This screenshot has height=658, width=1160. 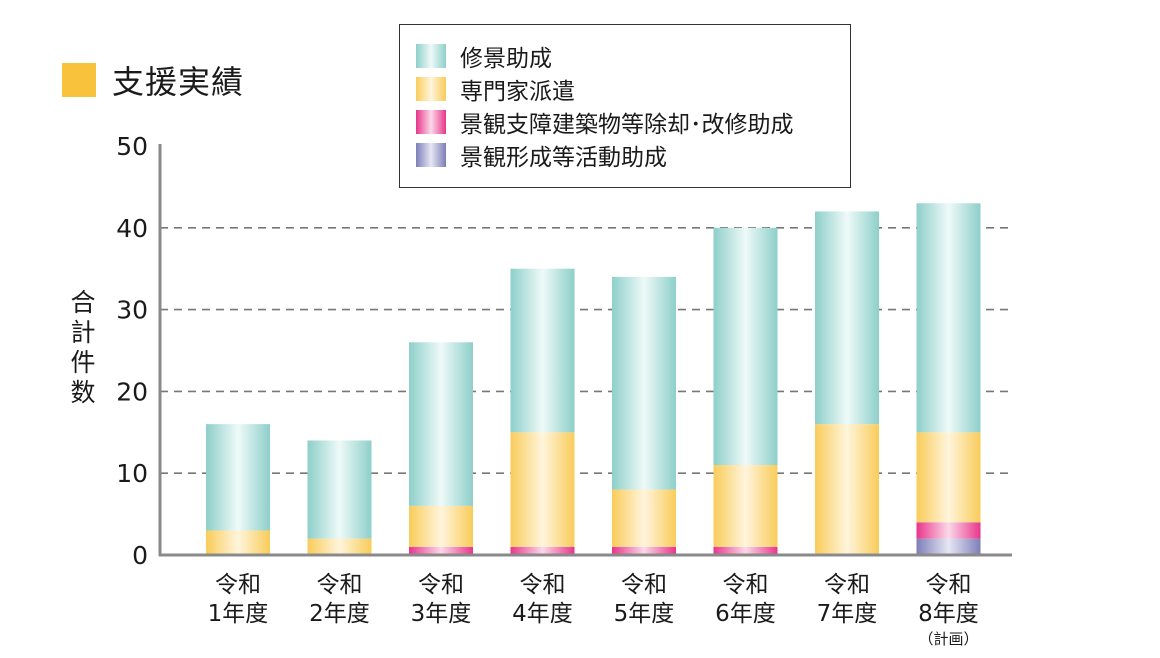 I want to click on legend: 修景助成専門家派遣景観支障建築物等除却･改修助成 景観形成等活動助成, so click(x=625, y=106).